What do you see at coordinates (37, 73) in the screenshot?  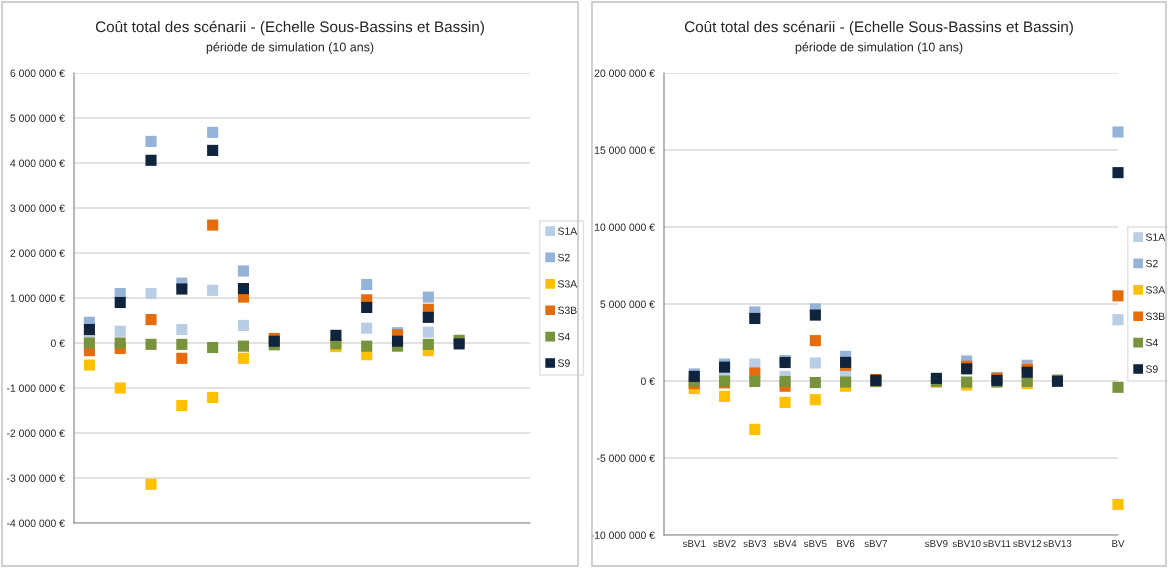 I see `y-tick-label: 6 000 000 €` at bounding box center [37, 73].